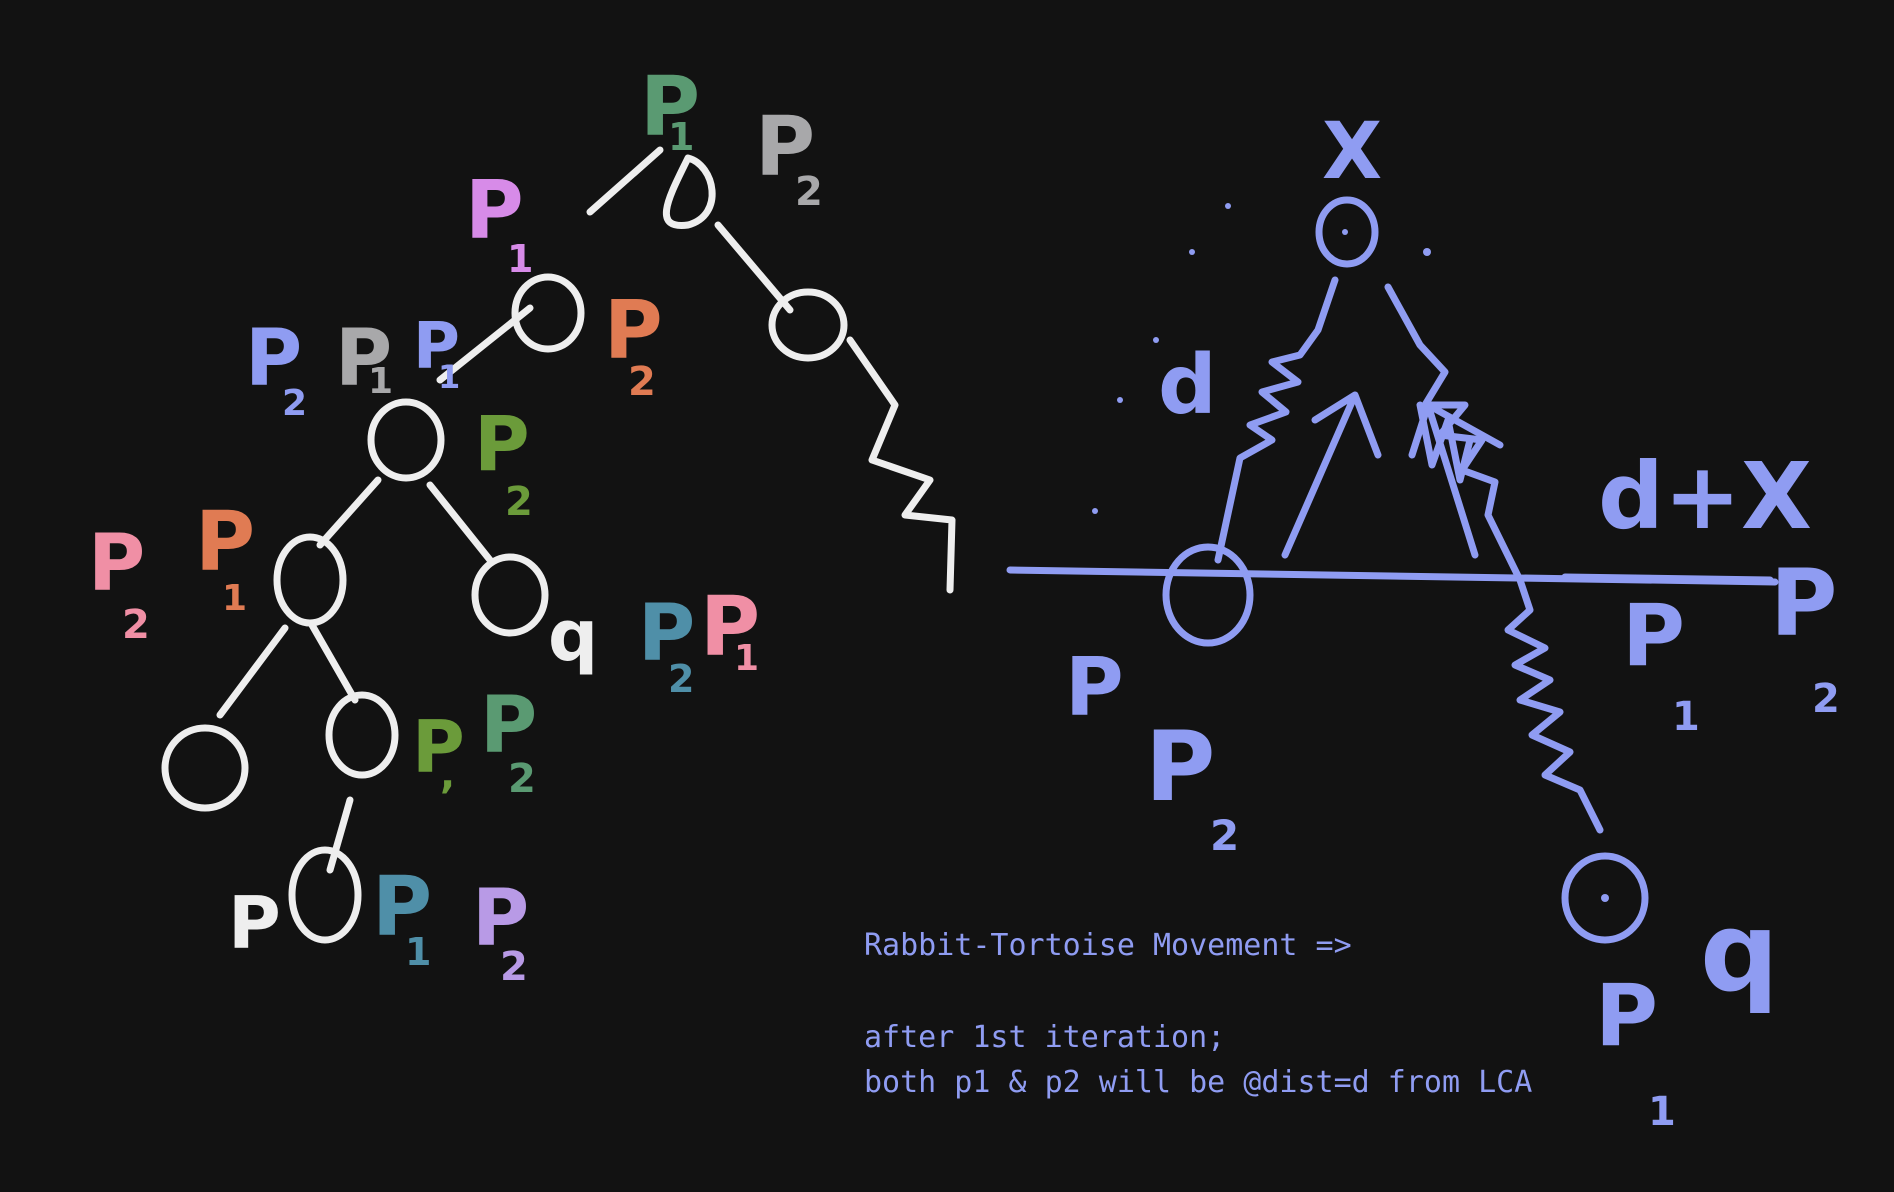  Describe the element at coordinates (746, 658) in the screenshot. I see `label-q-p1-sub: 1` at that location.